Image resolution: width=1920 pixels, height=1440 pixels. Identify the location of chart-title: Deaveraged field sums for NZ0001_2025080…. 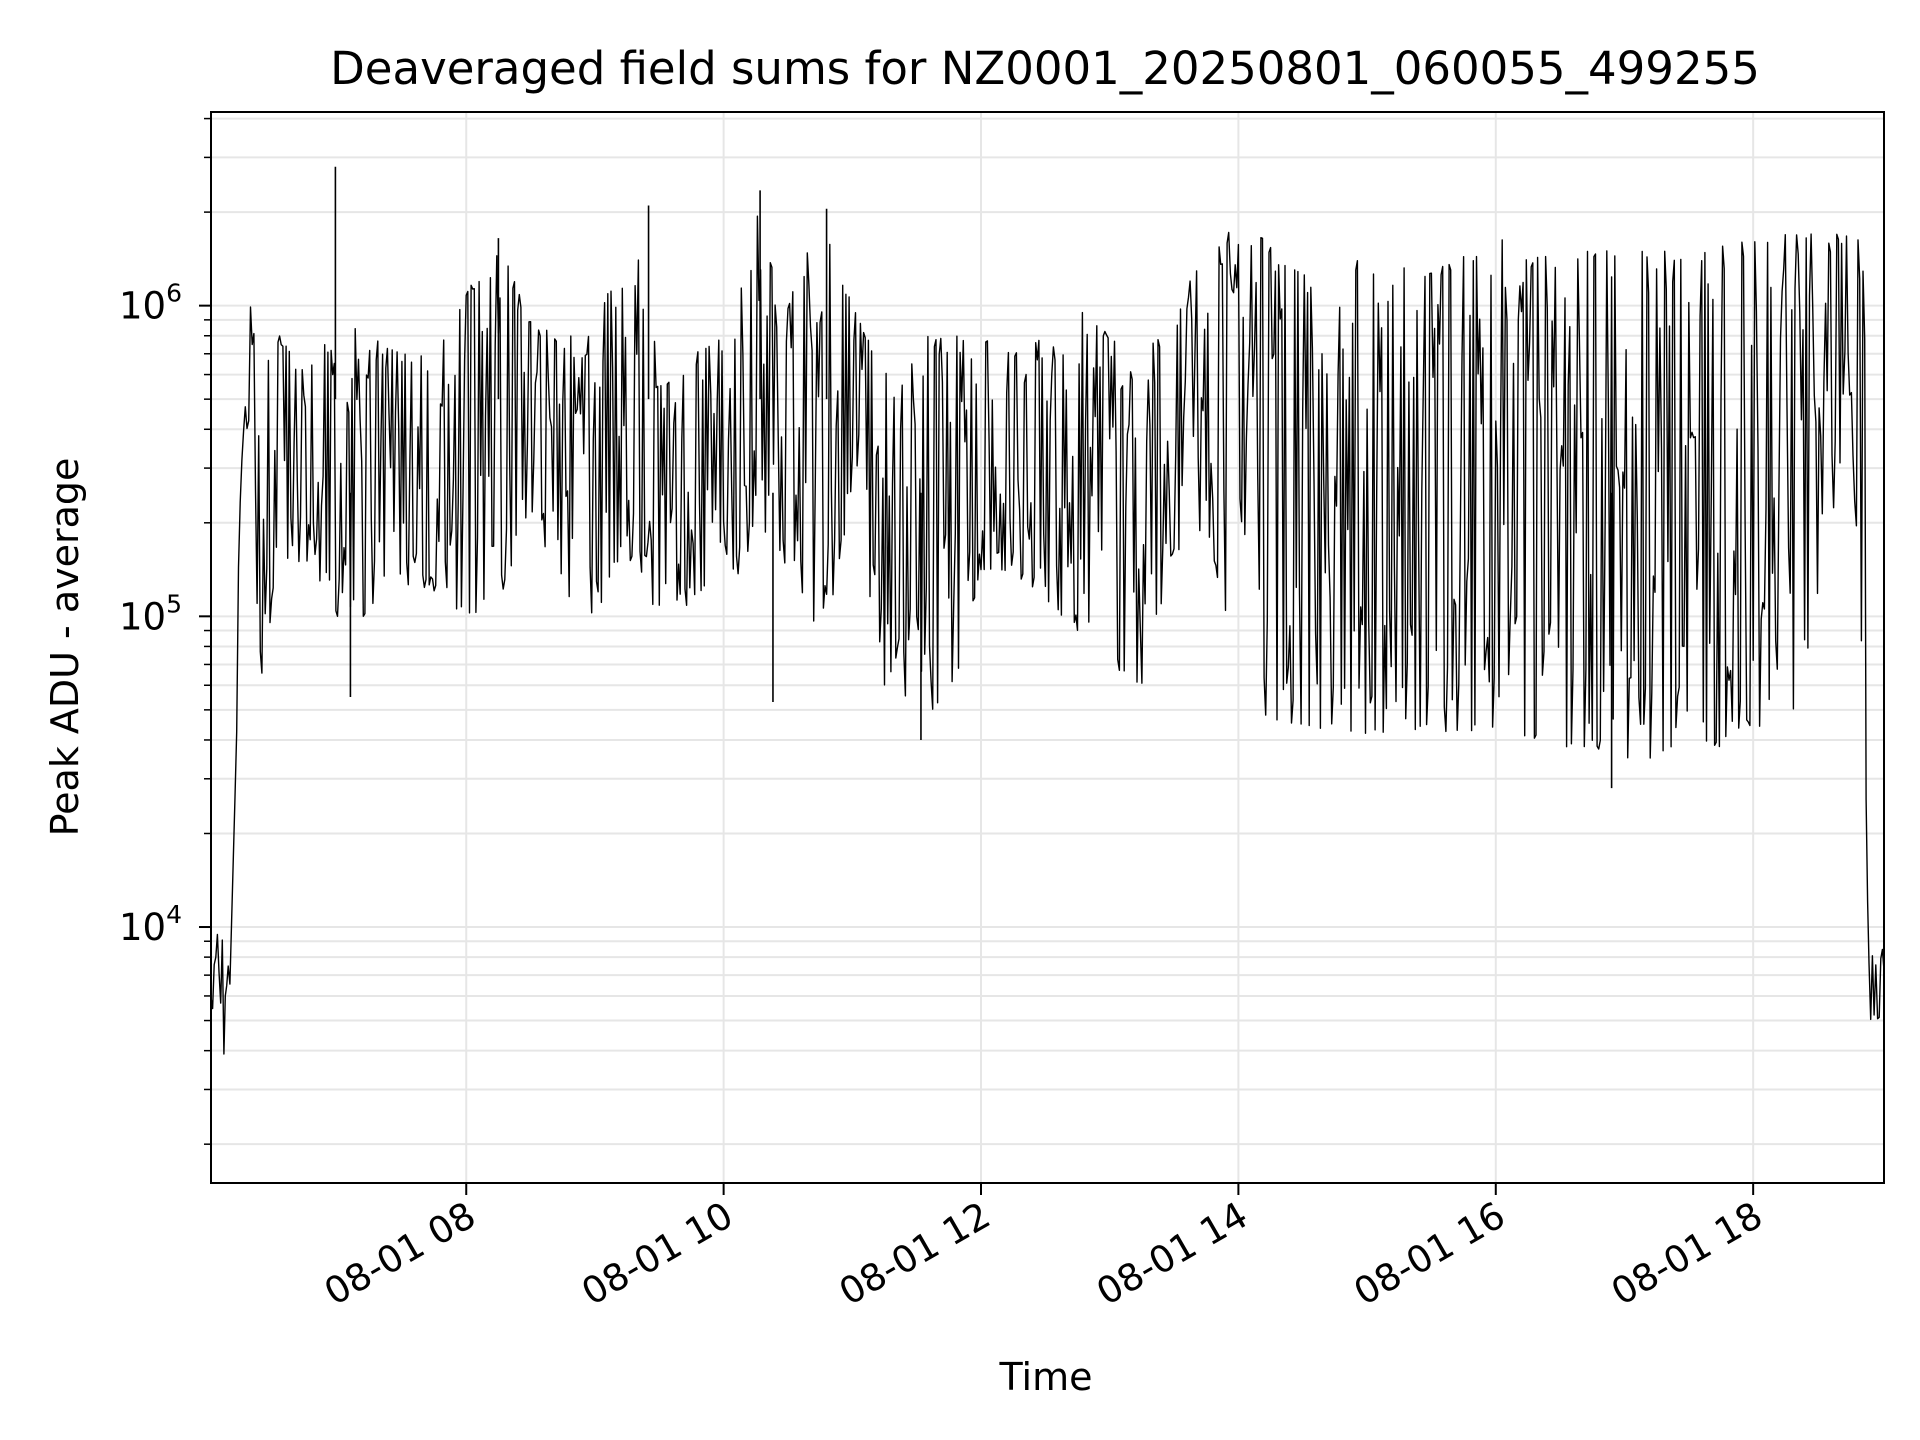
(1045, 68).